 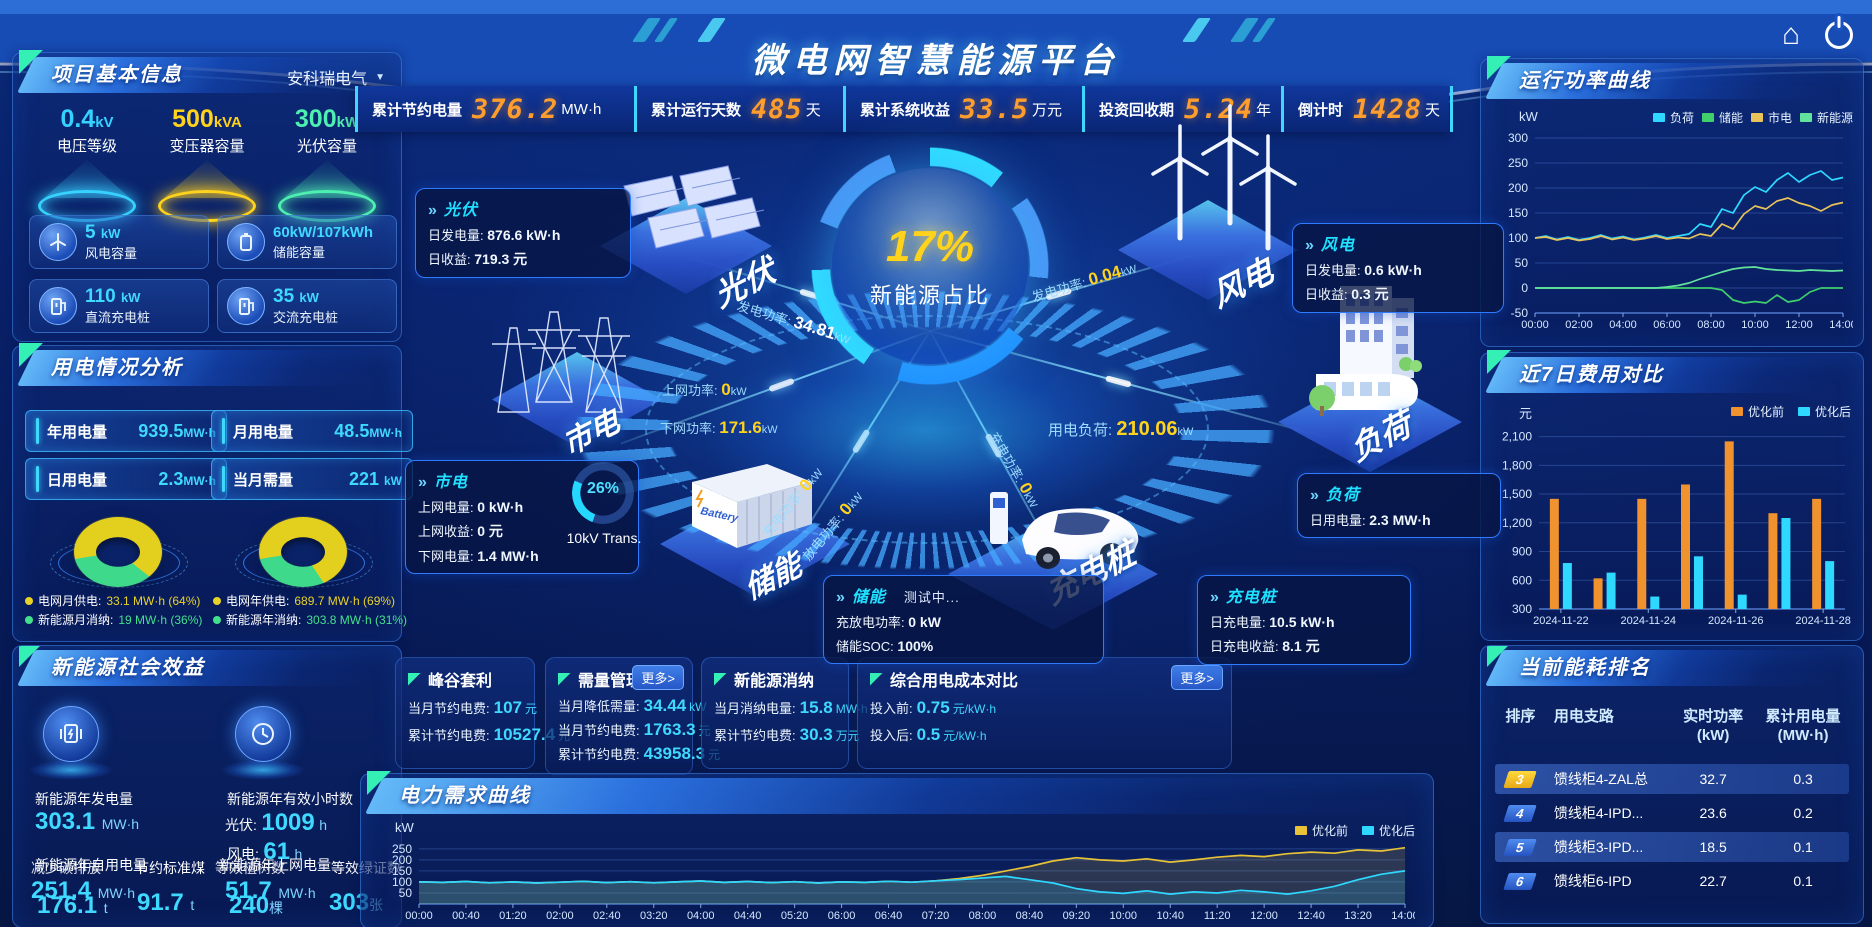 I want to click on svg-text: 08:40, so click(x=1030, y=916).